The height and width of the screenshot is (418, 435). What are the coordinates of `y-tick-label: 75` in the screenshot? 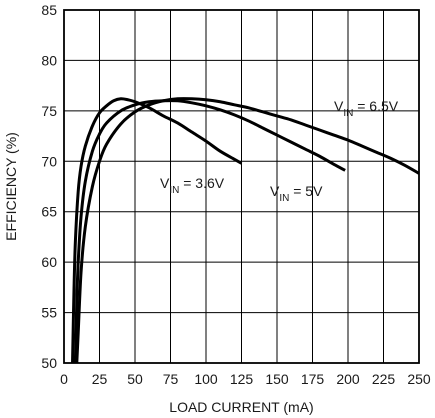 It's located at (49, 111).